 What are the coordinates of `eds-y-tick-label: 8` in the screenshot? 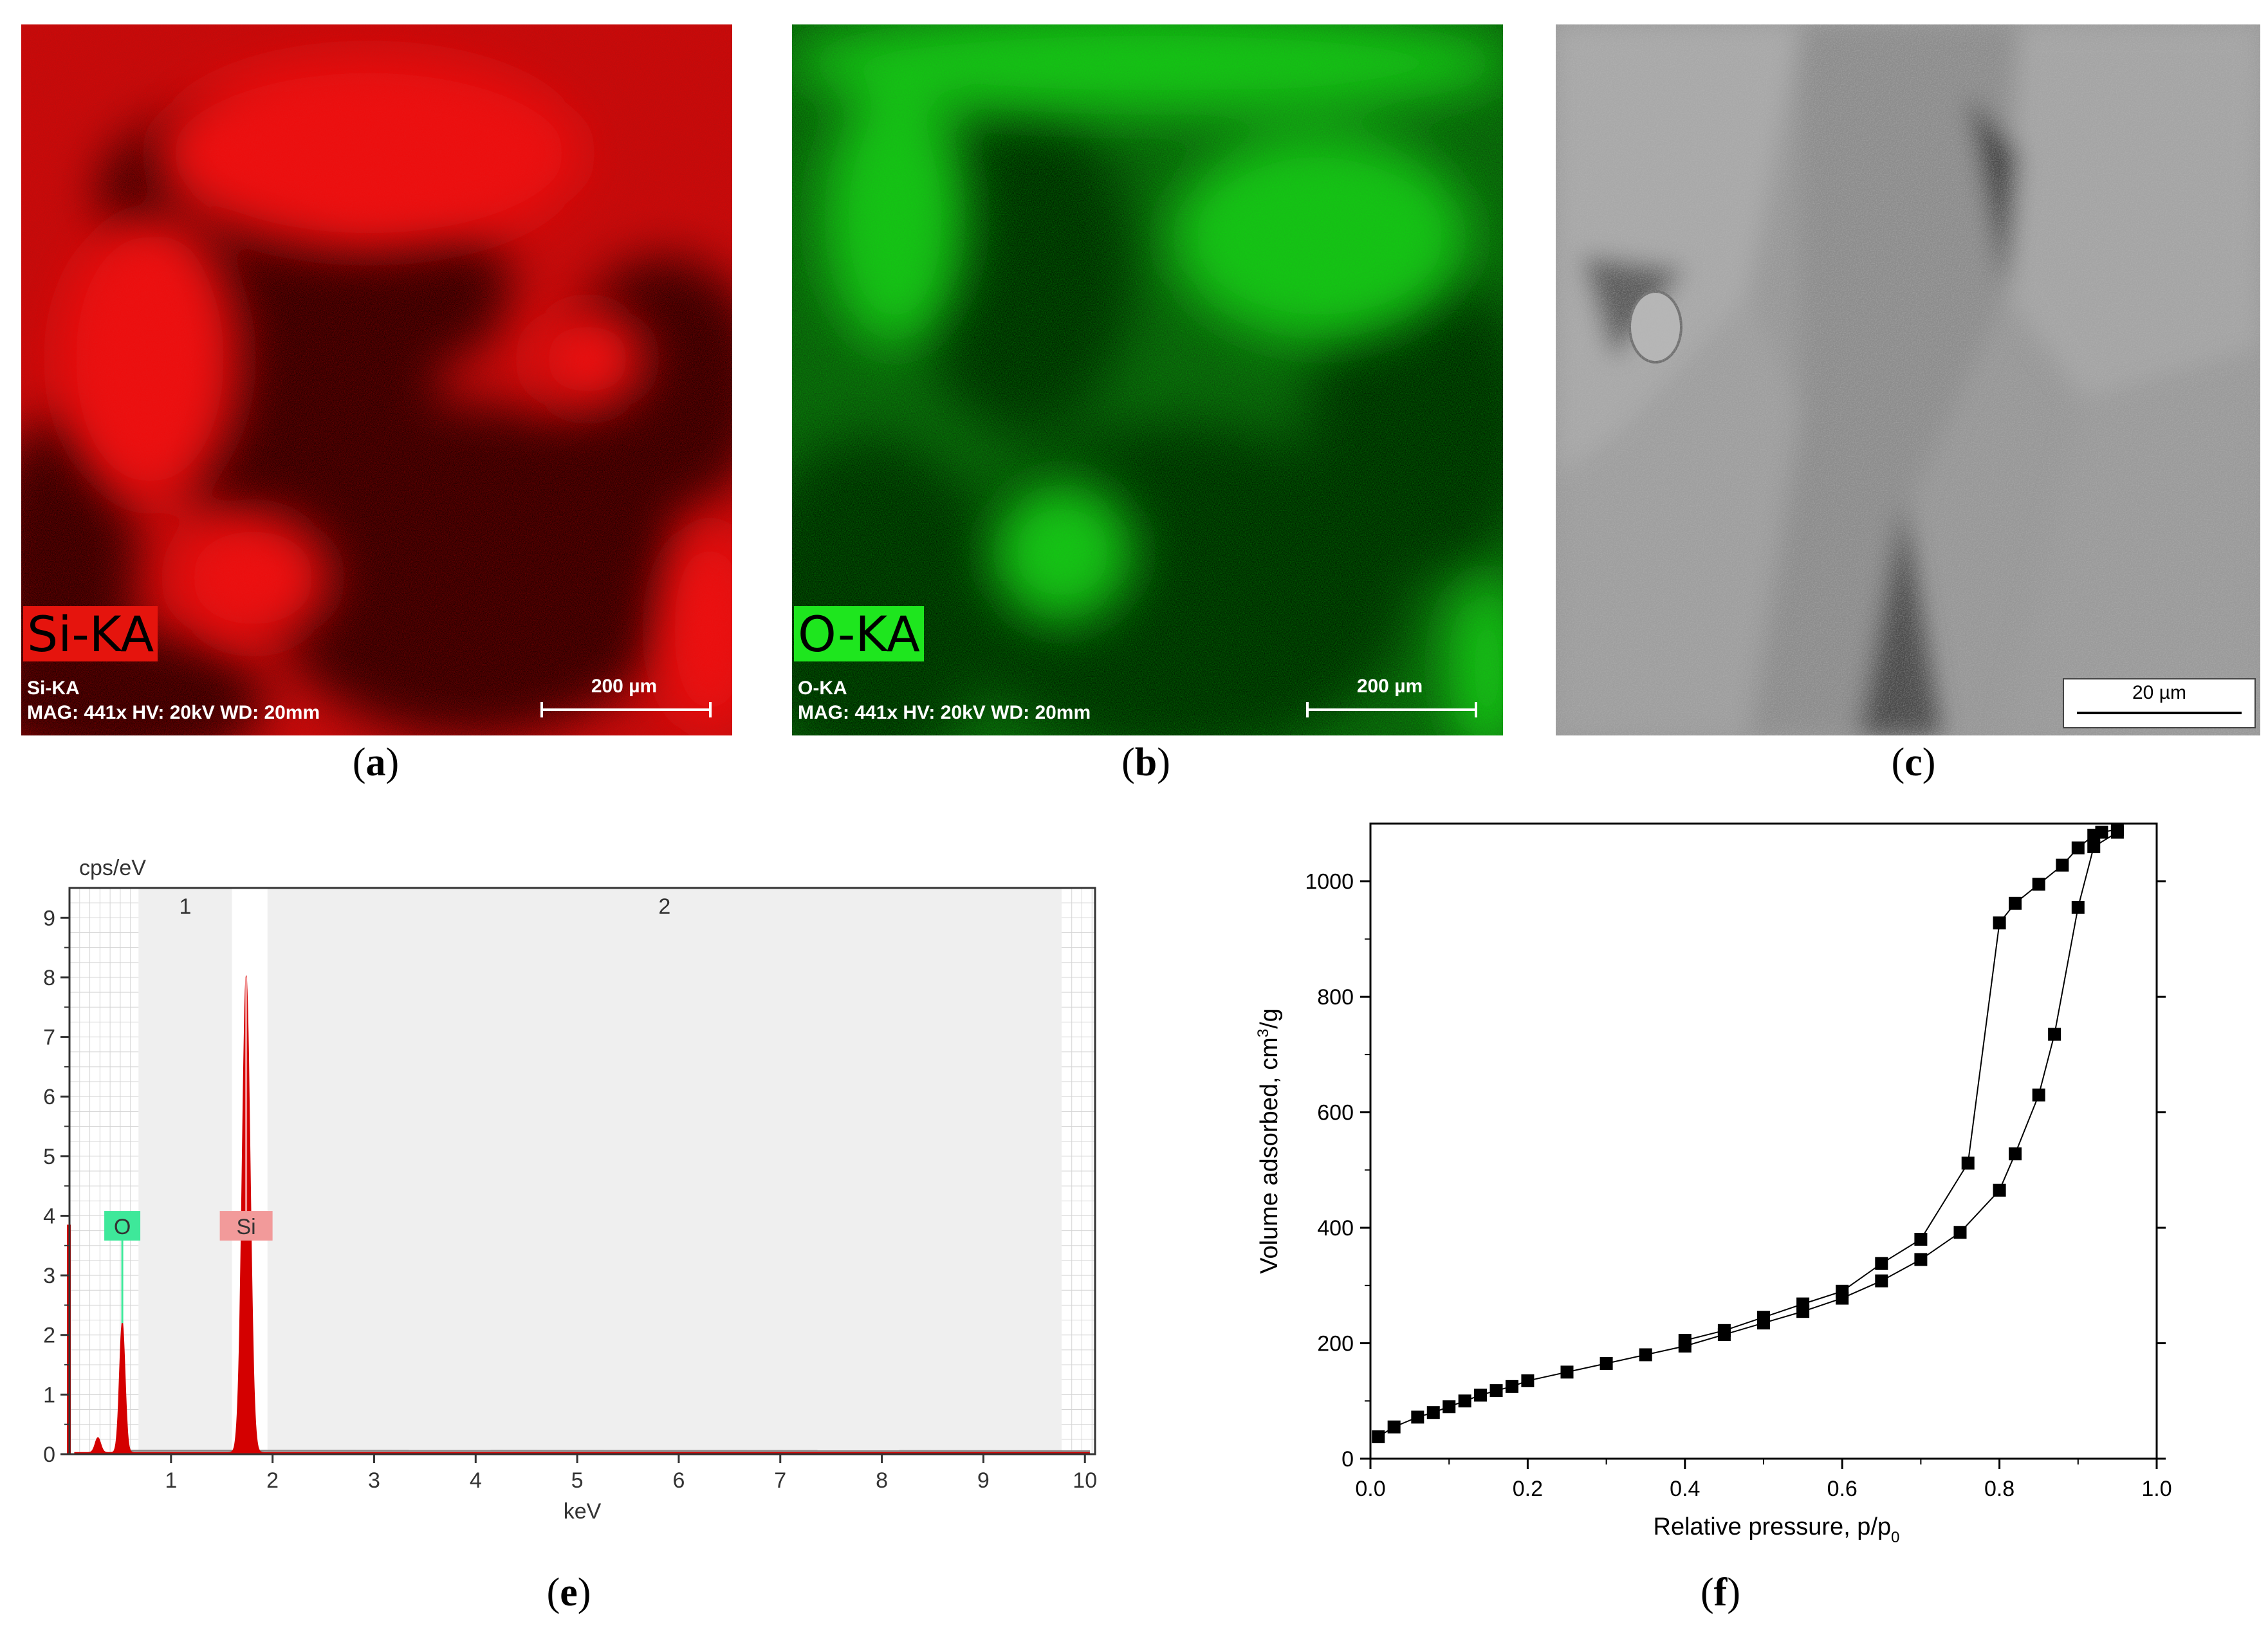 It's located at (49, 978).